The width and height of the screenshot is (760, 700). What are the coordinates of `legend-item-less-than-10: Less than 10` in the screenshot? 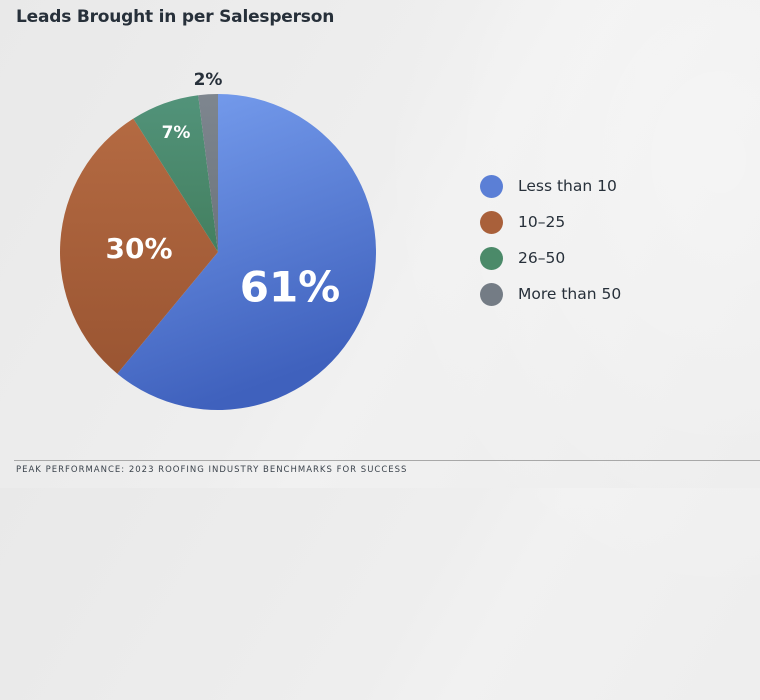 It's located at (550, 186).